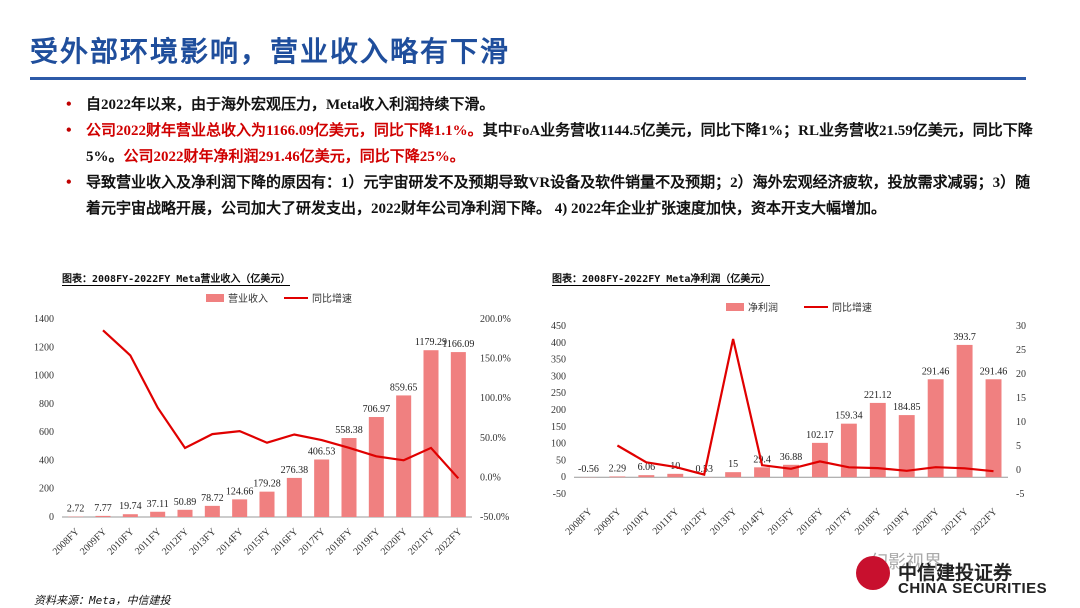 This screenshot has height=608, width=1080. Describe the element at coordinates (763, 307) in the screenshot. I see `legend-bar-label: 净利润` at that location.